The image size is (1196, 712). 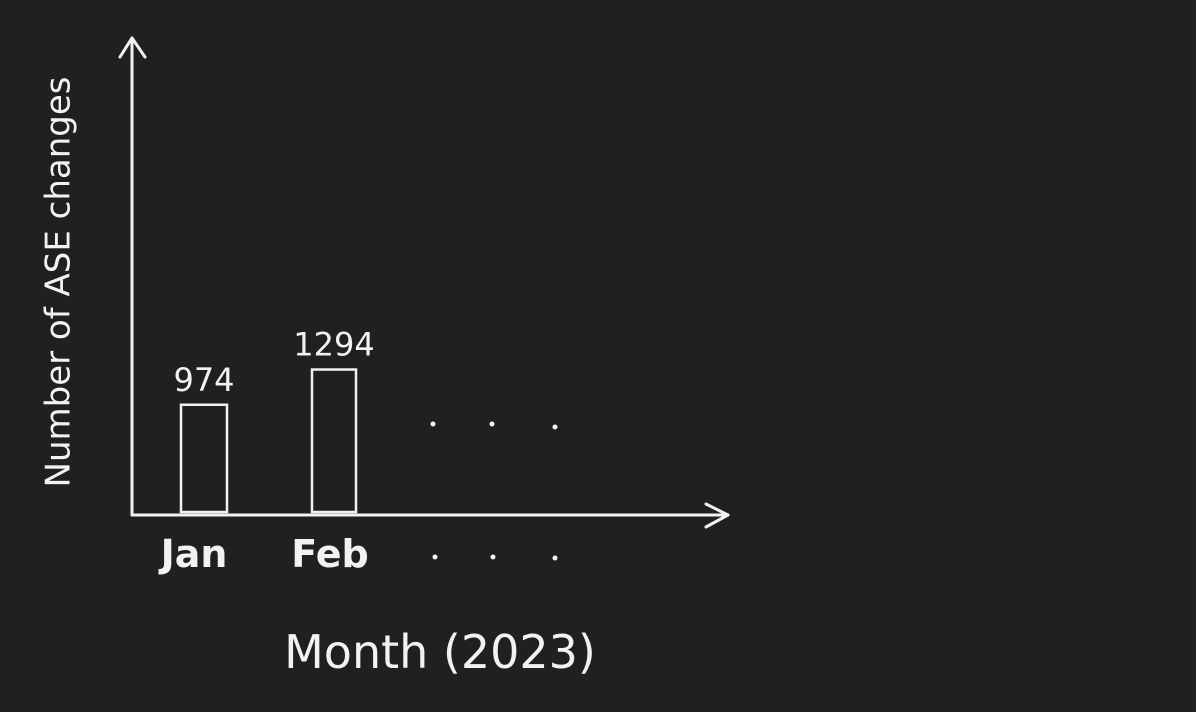 What do you see at coordinates (132, 47) in the screenshot?
I see `y-axis-arrowhead` at bounding box center [132, 47].